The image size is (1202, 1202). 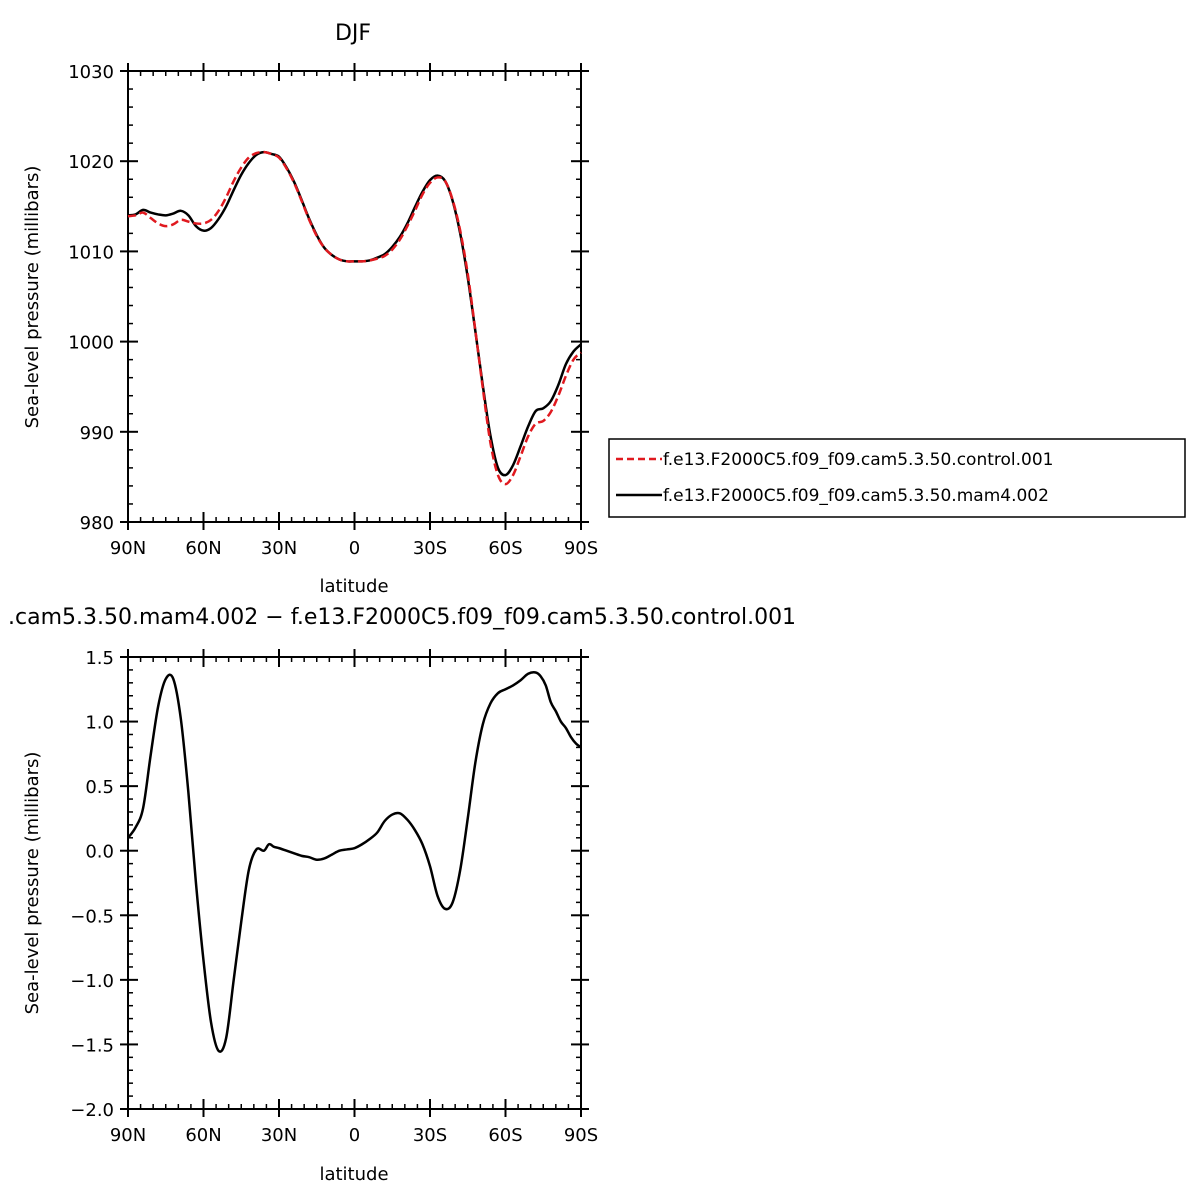 What do you see at coordinates (92, 981) in the screenshot?
I see `bottom-y-tick-label: −1.0` at bounding box center [92, 981].